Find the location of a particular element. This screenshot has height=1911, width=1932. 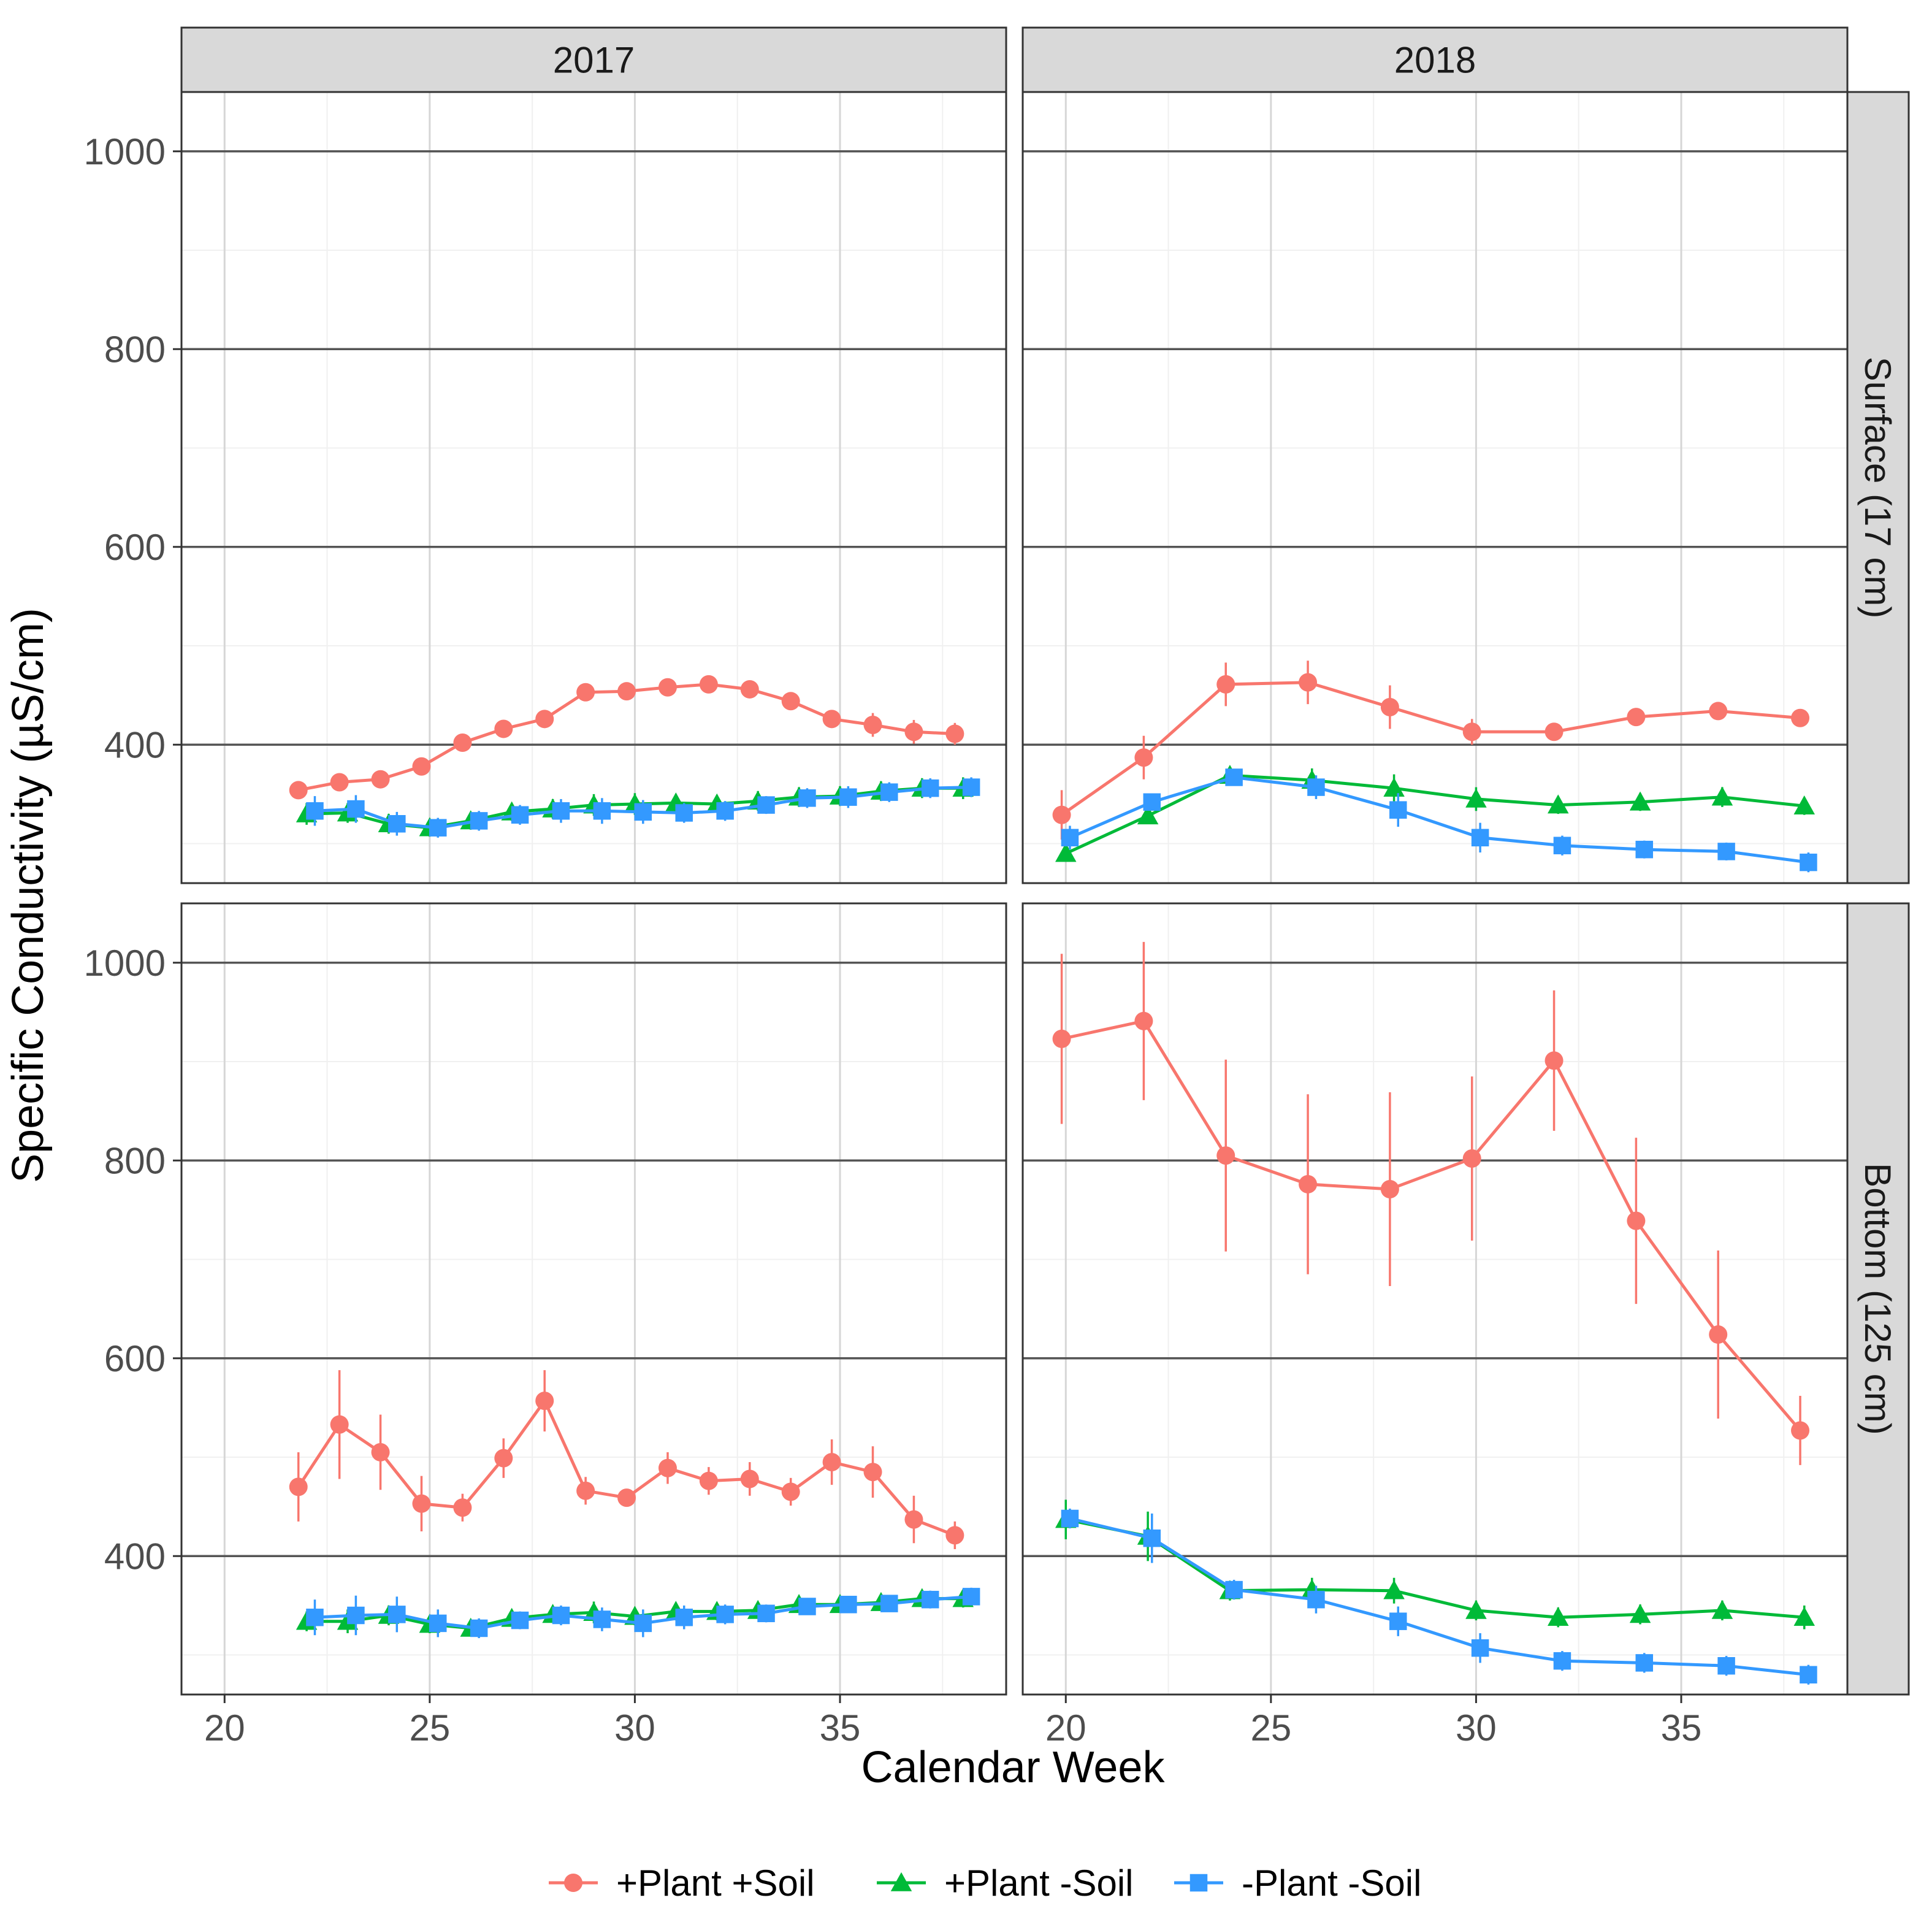

legend-item: -Plant -Soil is located at coordinates (1297, 1883).